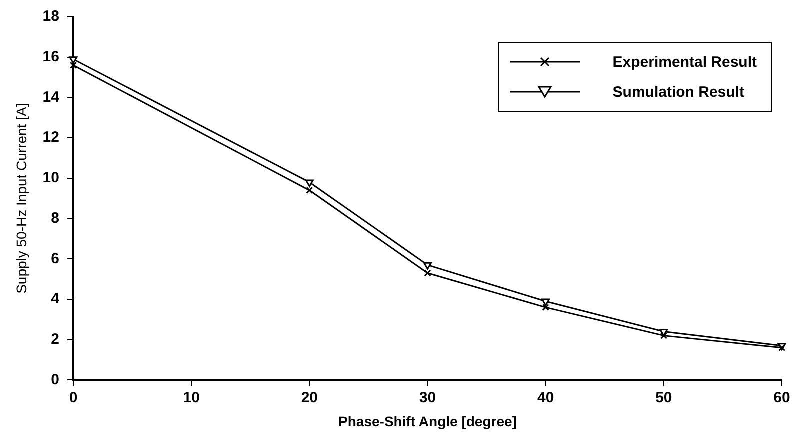 The height and width of the screenshot is (445, 800). What do you see at coordinates (55, 299) in the screenshot?
I see `y-tick-label: 4` at bounding box center [55, 299].